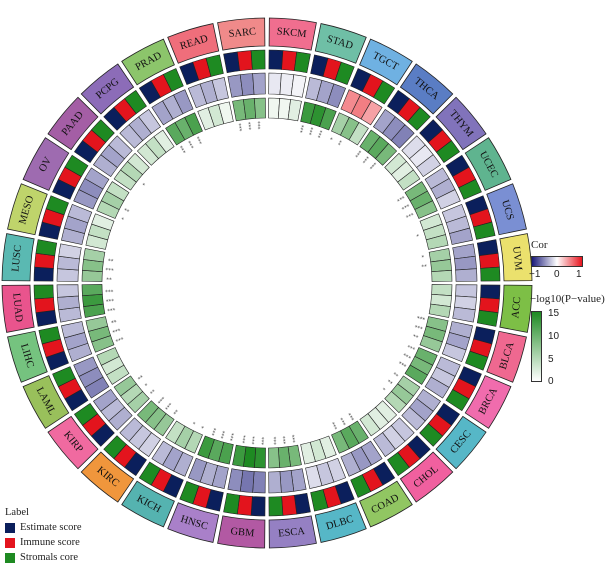 The height and width of the screenshot is (565, 609). I want to click on cancer-label-text: LUSC, so click(17, 259).